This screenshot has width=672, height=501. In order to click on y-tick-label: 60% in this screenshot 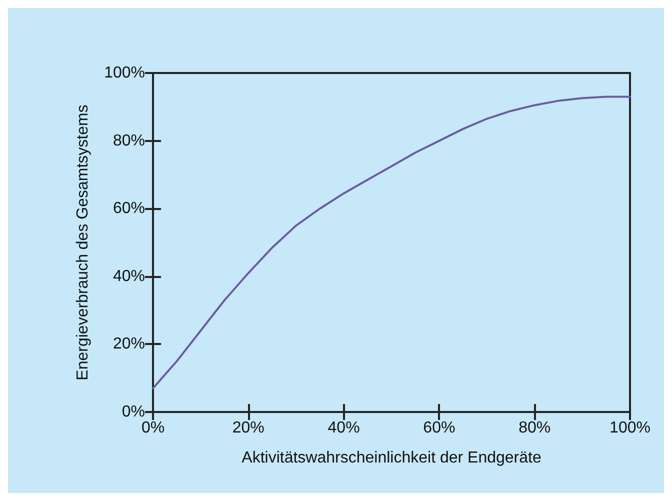, I will do `click(128, 209)`.